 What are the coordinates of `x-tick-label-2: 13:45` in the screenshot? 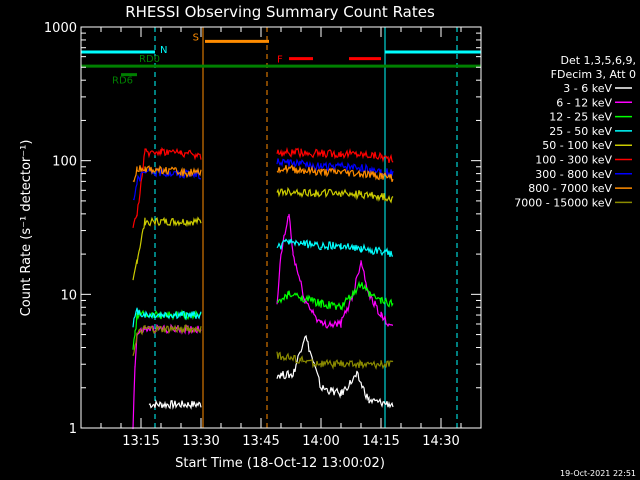 It's located at (260, 441).